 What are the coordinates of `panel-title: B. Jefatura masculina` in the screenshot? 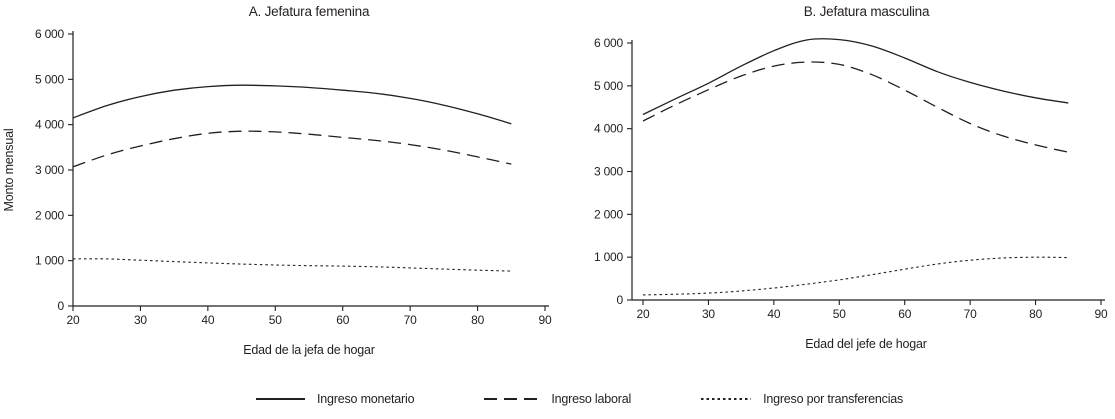 It's located at (866, 11).